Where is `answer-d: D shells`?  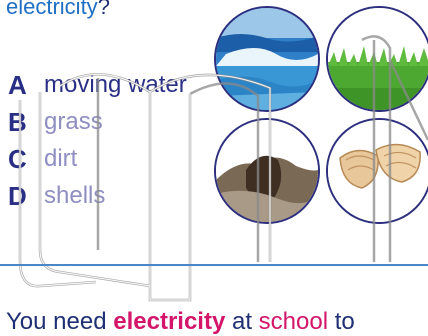
answer-d: D shells is located at coordinates (97, 195).